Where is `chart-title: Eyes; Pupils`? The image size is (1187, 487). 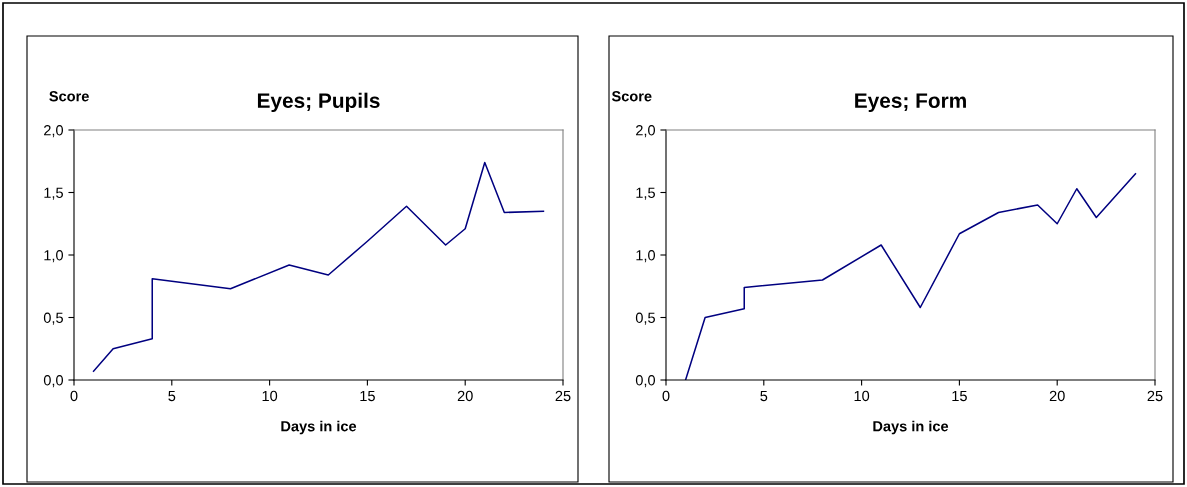 chart-title: Eyes; Pupils is located at coordinates (318, 102).